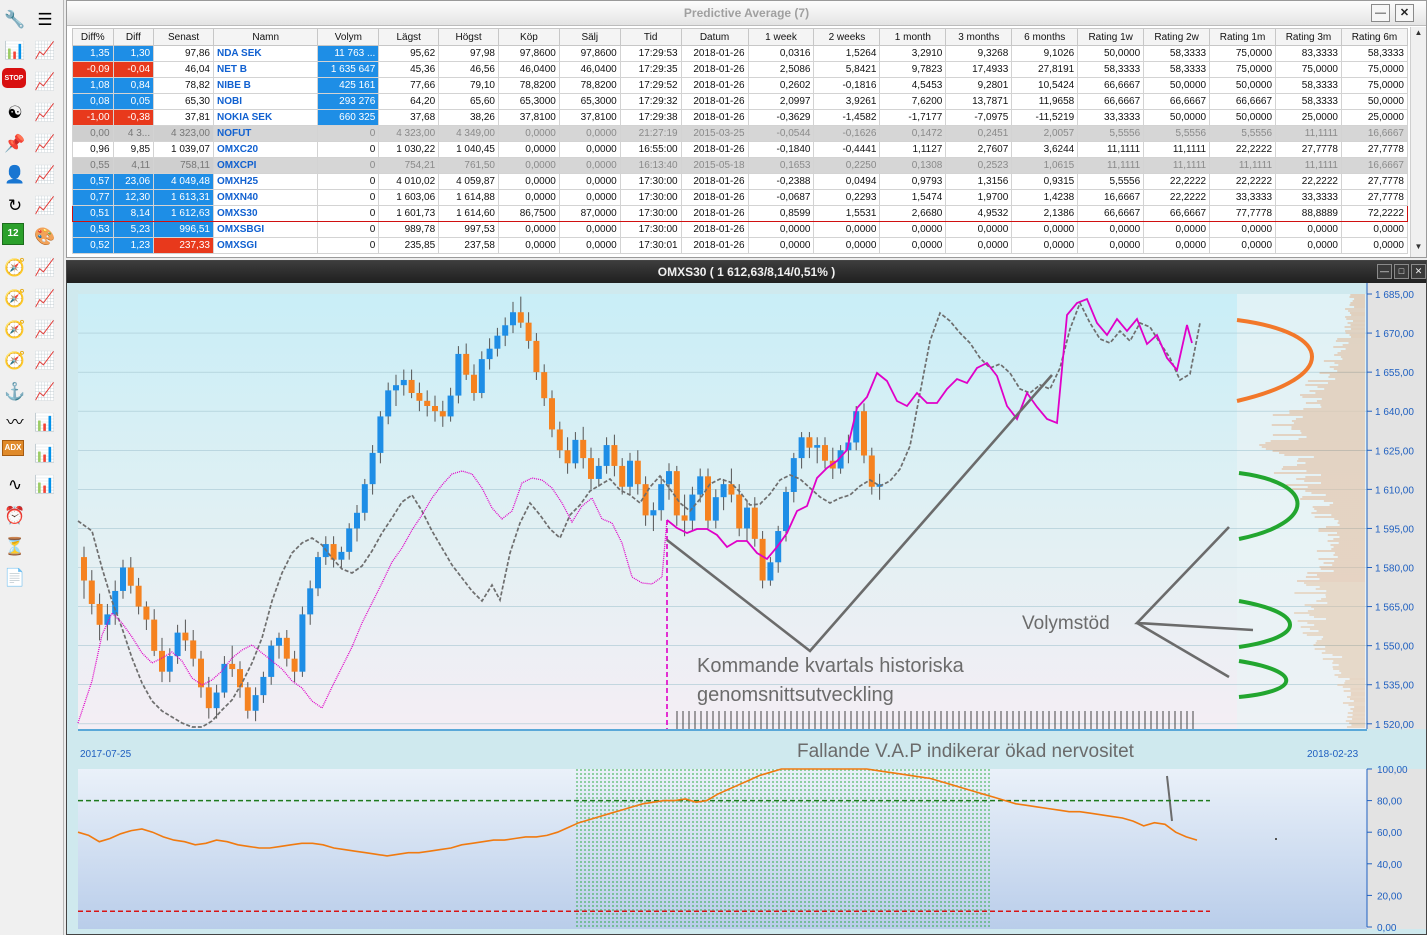 This screenshot has width=1427, height=935. I want to click on column-header: Rating 1w, so click(1111, 37).